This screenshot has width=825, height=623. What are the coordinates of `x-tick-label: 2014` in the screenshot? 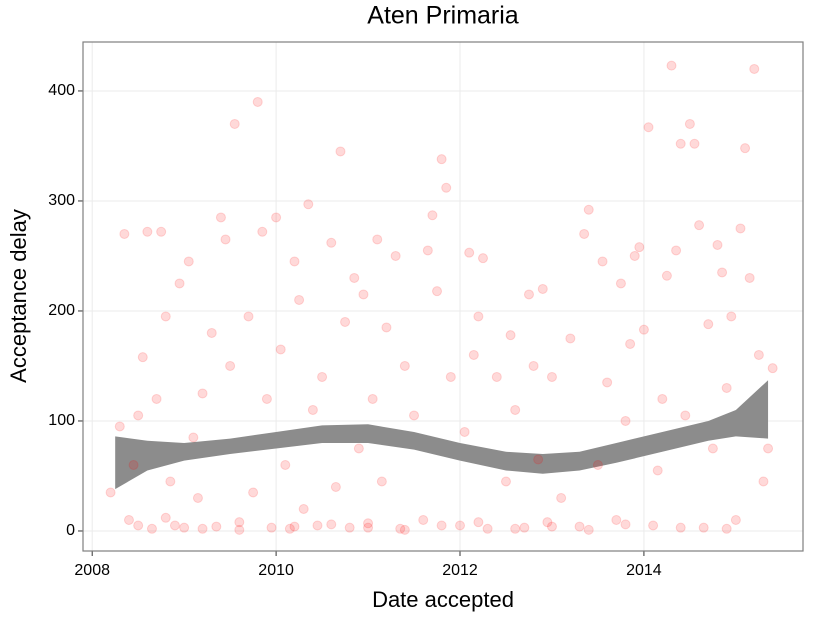 It's located at (644, 570).